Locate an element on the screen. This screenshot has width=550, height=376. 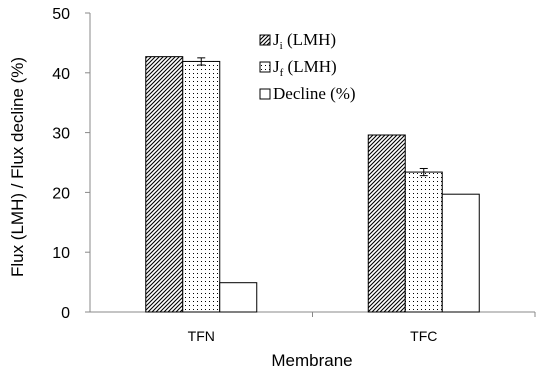
y-tick-label: 10 is located at coordinates (61, 253).